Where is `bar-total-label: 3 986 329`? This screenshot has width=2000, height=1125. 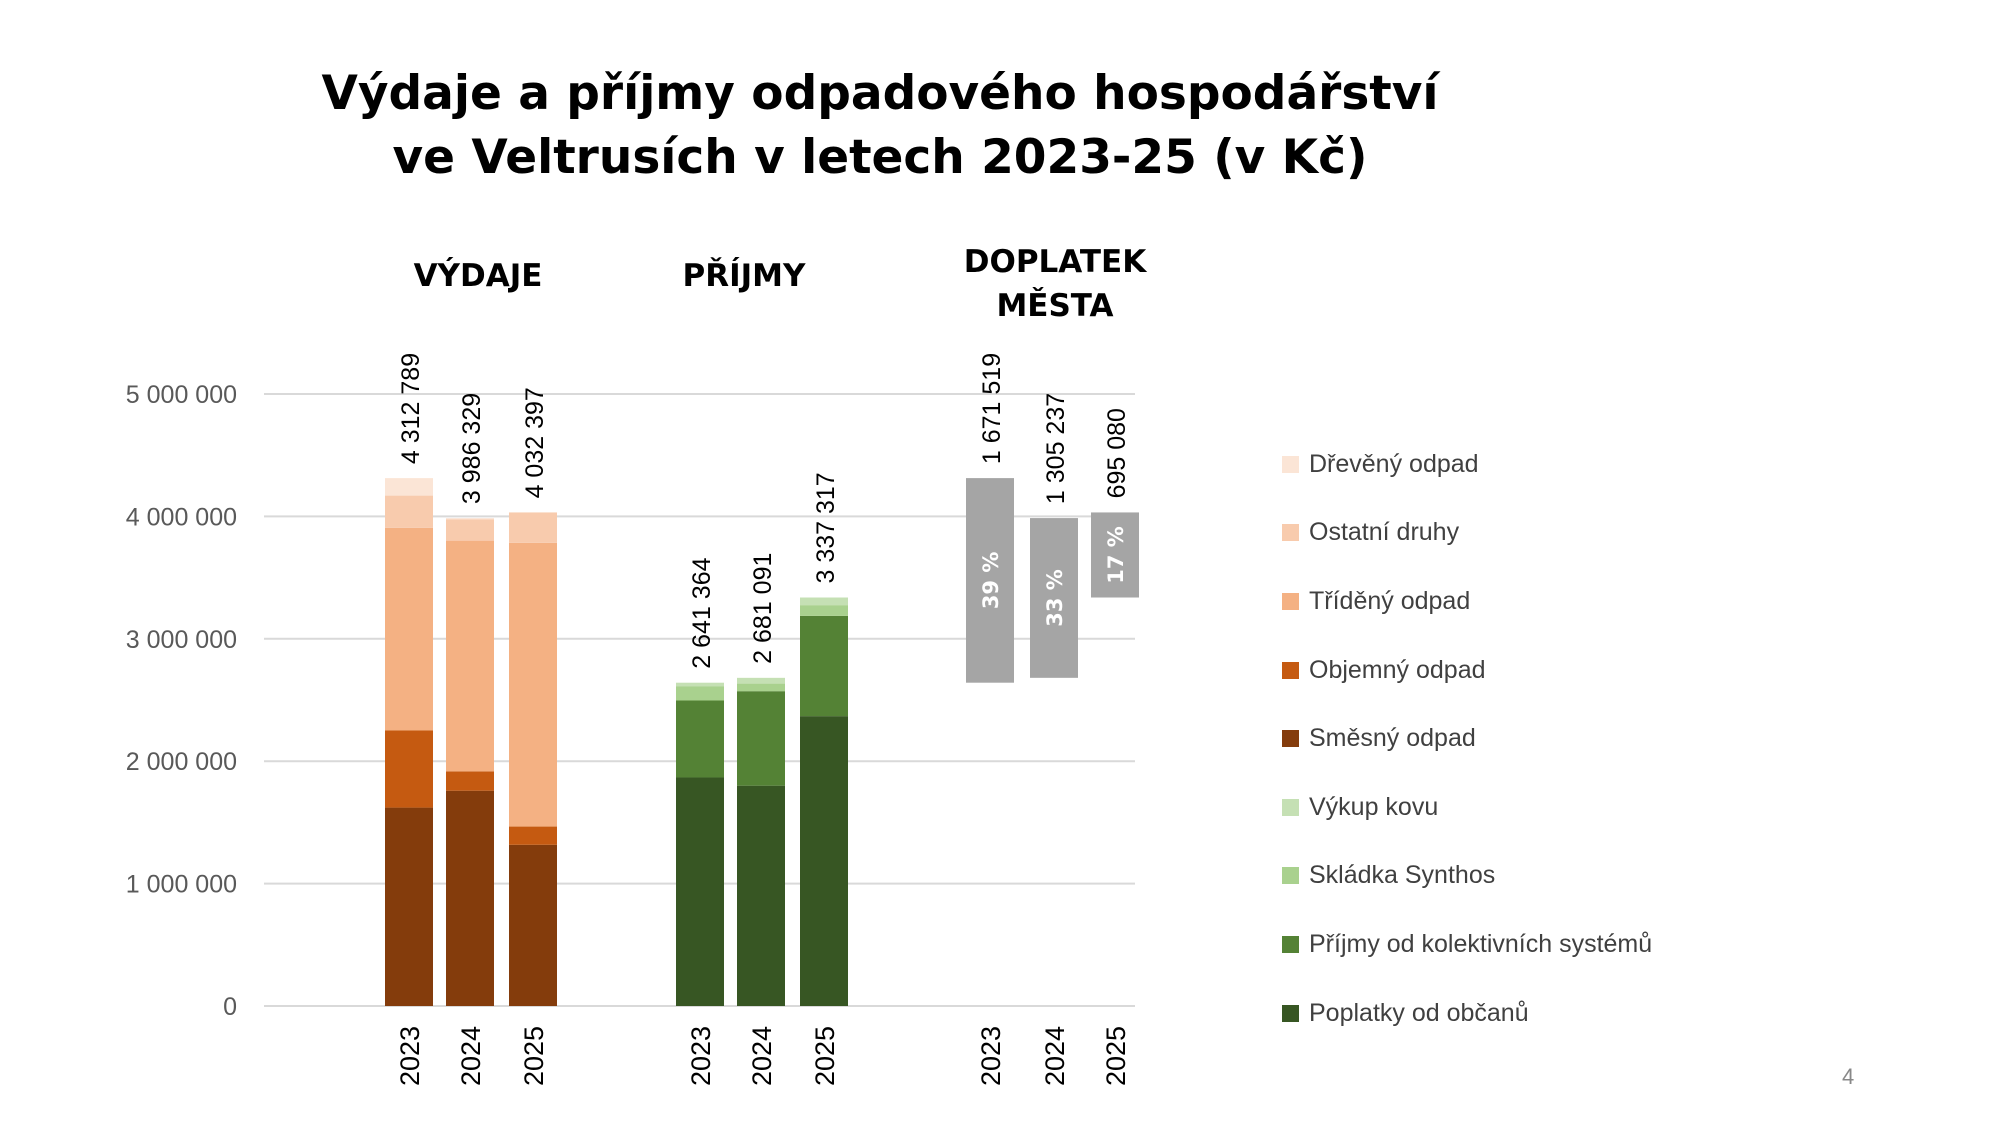 bar-total-label: 3 986 329 is located at coordinates (472, 448).